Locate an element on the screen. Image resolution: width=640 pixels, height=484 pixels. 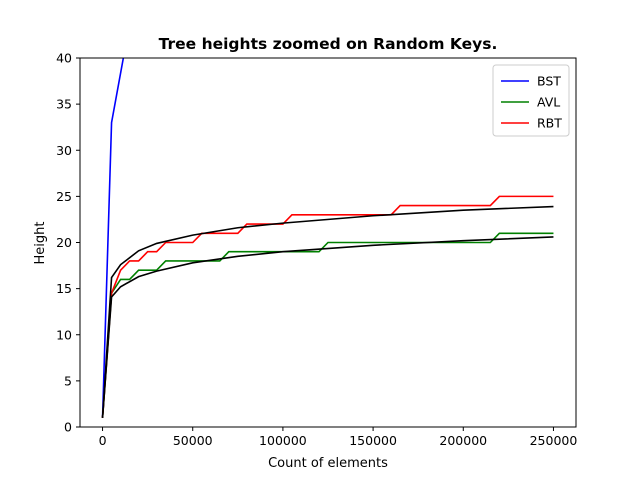
chart-title: Tree heights zoomed on Random Keys. is located at coordinates (328, 44).